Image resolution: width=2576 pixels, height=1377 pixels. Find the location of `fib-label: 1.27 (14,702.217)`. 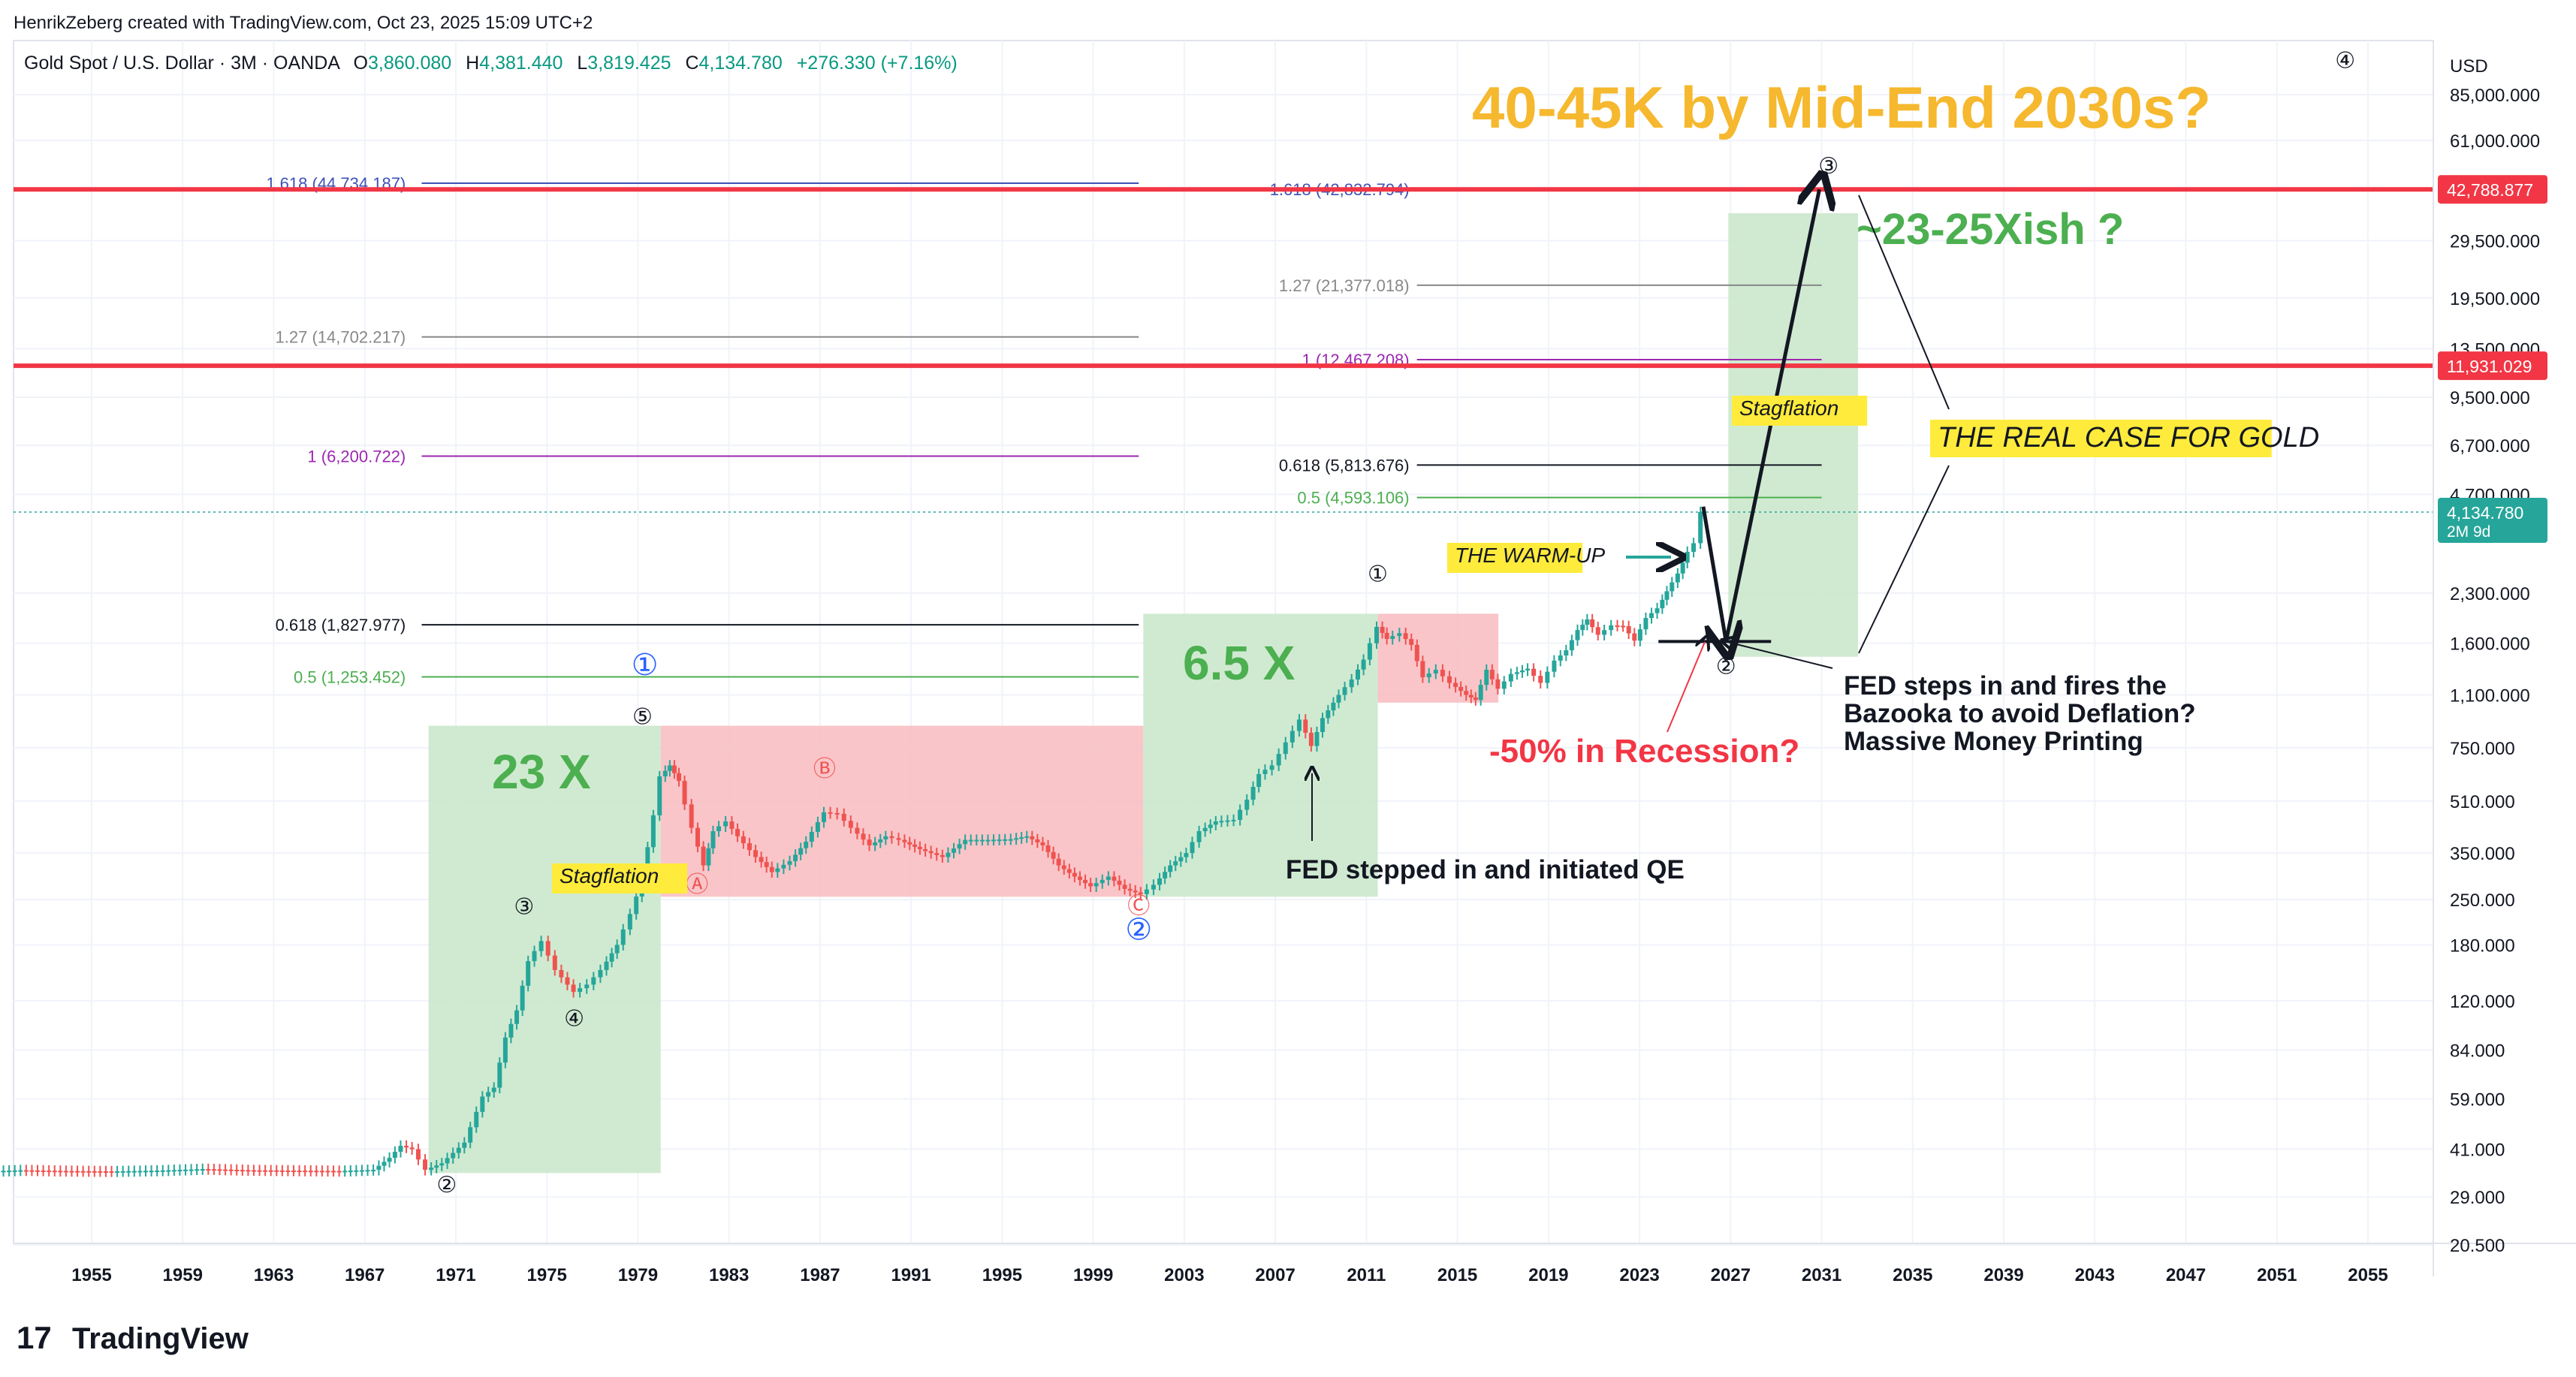

fib-label: 1.27 (14,702.217) is located at coordinates (341, 337).